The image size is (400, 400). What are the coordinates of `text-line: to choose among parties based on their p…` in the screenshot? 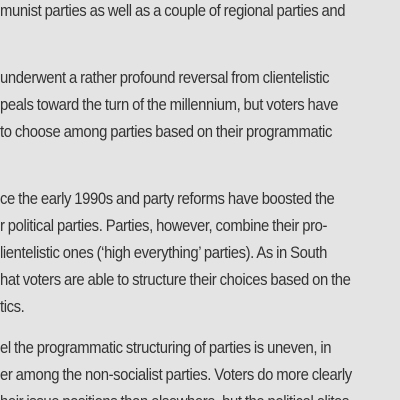 It's located at (166, 132).